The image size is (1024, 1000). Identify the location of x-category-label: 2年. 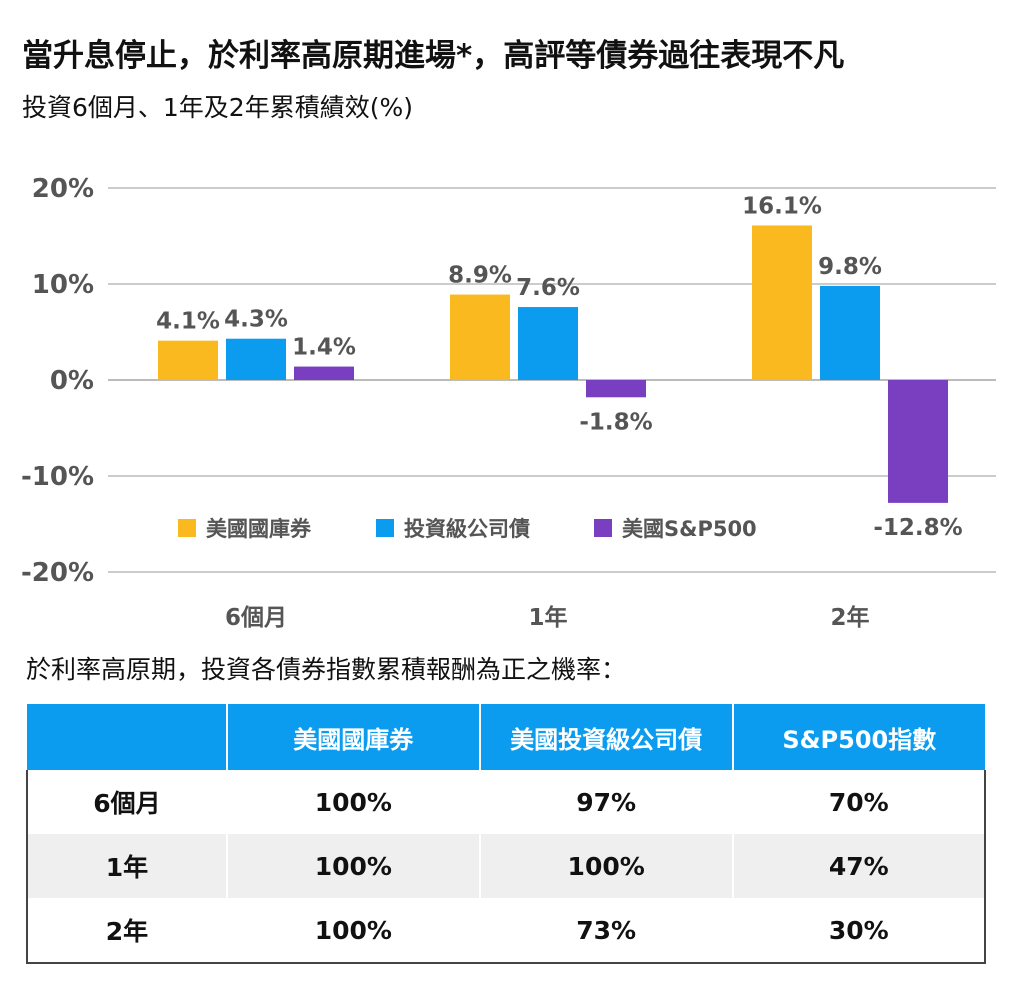
(849, 617).